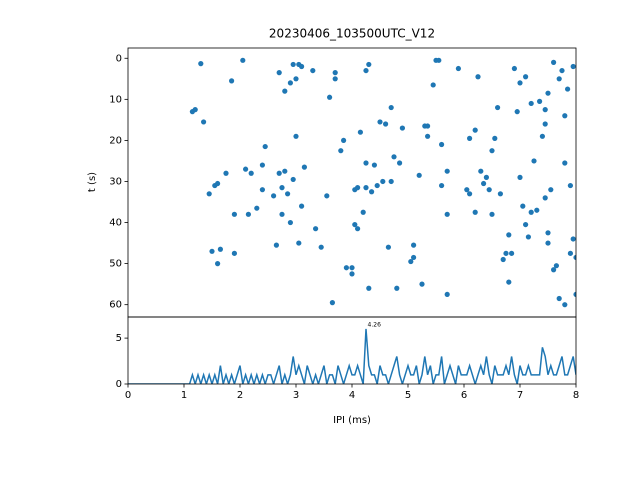 Image resolution: width=640 pixels, height=480 pixels. I want to click on y-tick-label: 5, so click(119, 338).